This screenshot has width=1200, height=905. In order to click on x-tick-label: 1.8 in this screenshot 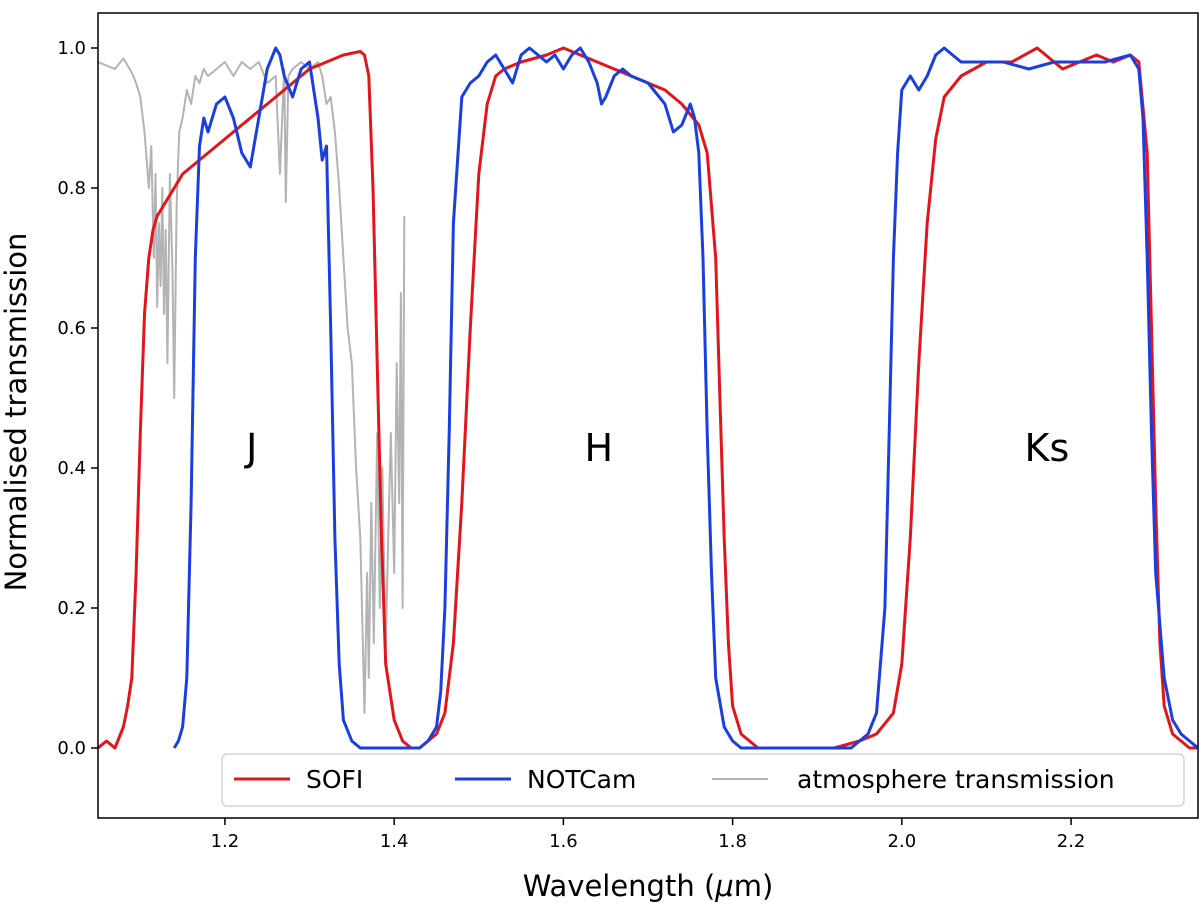, I will do `click(732, 841)`.